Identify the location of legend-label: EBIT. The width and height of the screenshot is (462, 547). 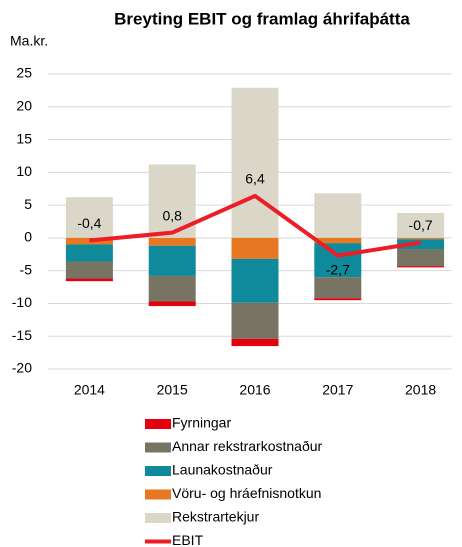
(188, 539).